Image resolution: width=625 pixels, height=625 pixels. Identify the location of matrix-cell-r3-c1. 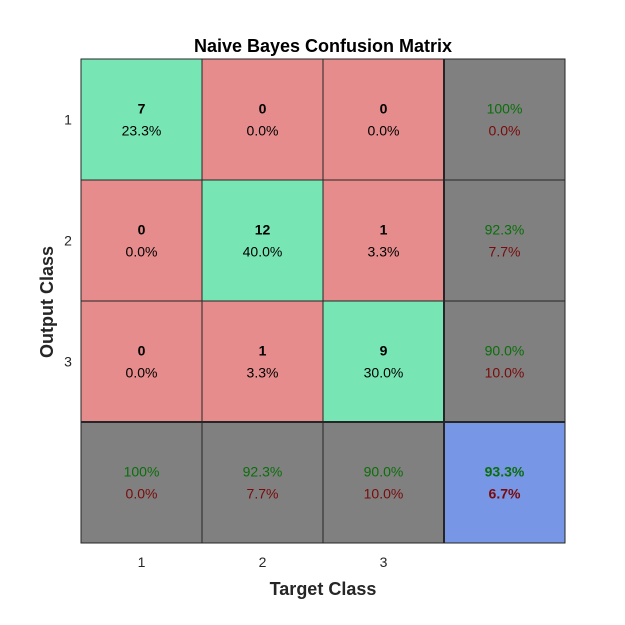
(141, 361).